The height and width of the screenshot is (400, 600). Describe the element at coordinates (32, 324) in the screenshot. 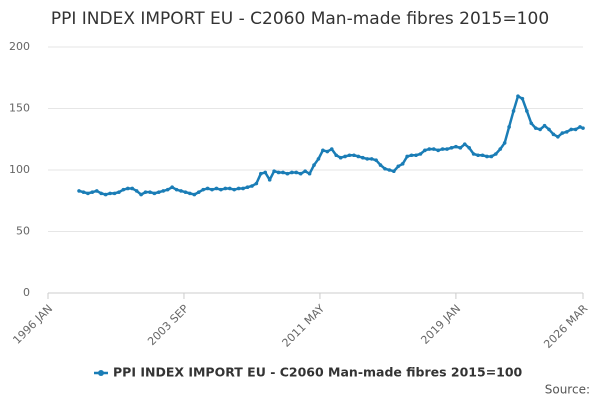

I see `x-tick-label: 1996 JAN` at that location.